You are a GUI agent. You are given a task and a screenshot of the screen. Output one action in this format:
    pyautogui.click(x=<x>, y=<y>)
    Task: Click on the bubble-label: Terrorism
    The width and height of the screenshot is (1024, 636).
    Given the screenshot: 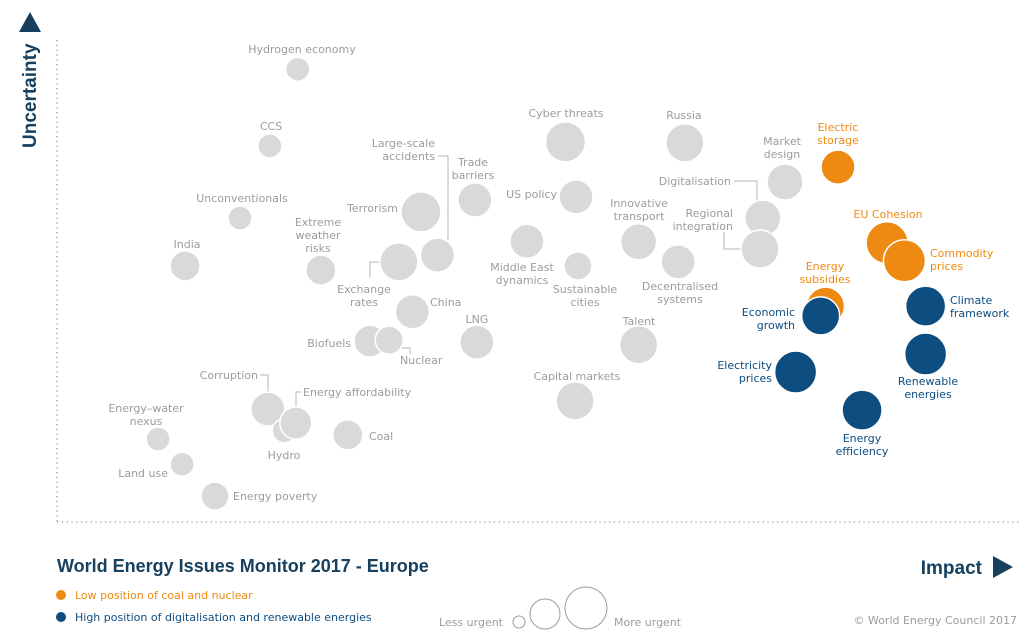 What is the action you would take?
    pyautogui.click(x=372, y=208)
    